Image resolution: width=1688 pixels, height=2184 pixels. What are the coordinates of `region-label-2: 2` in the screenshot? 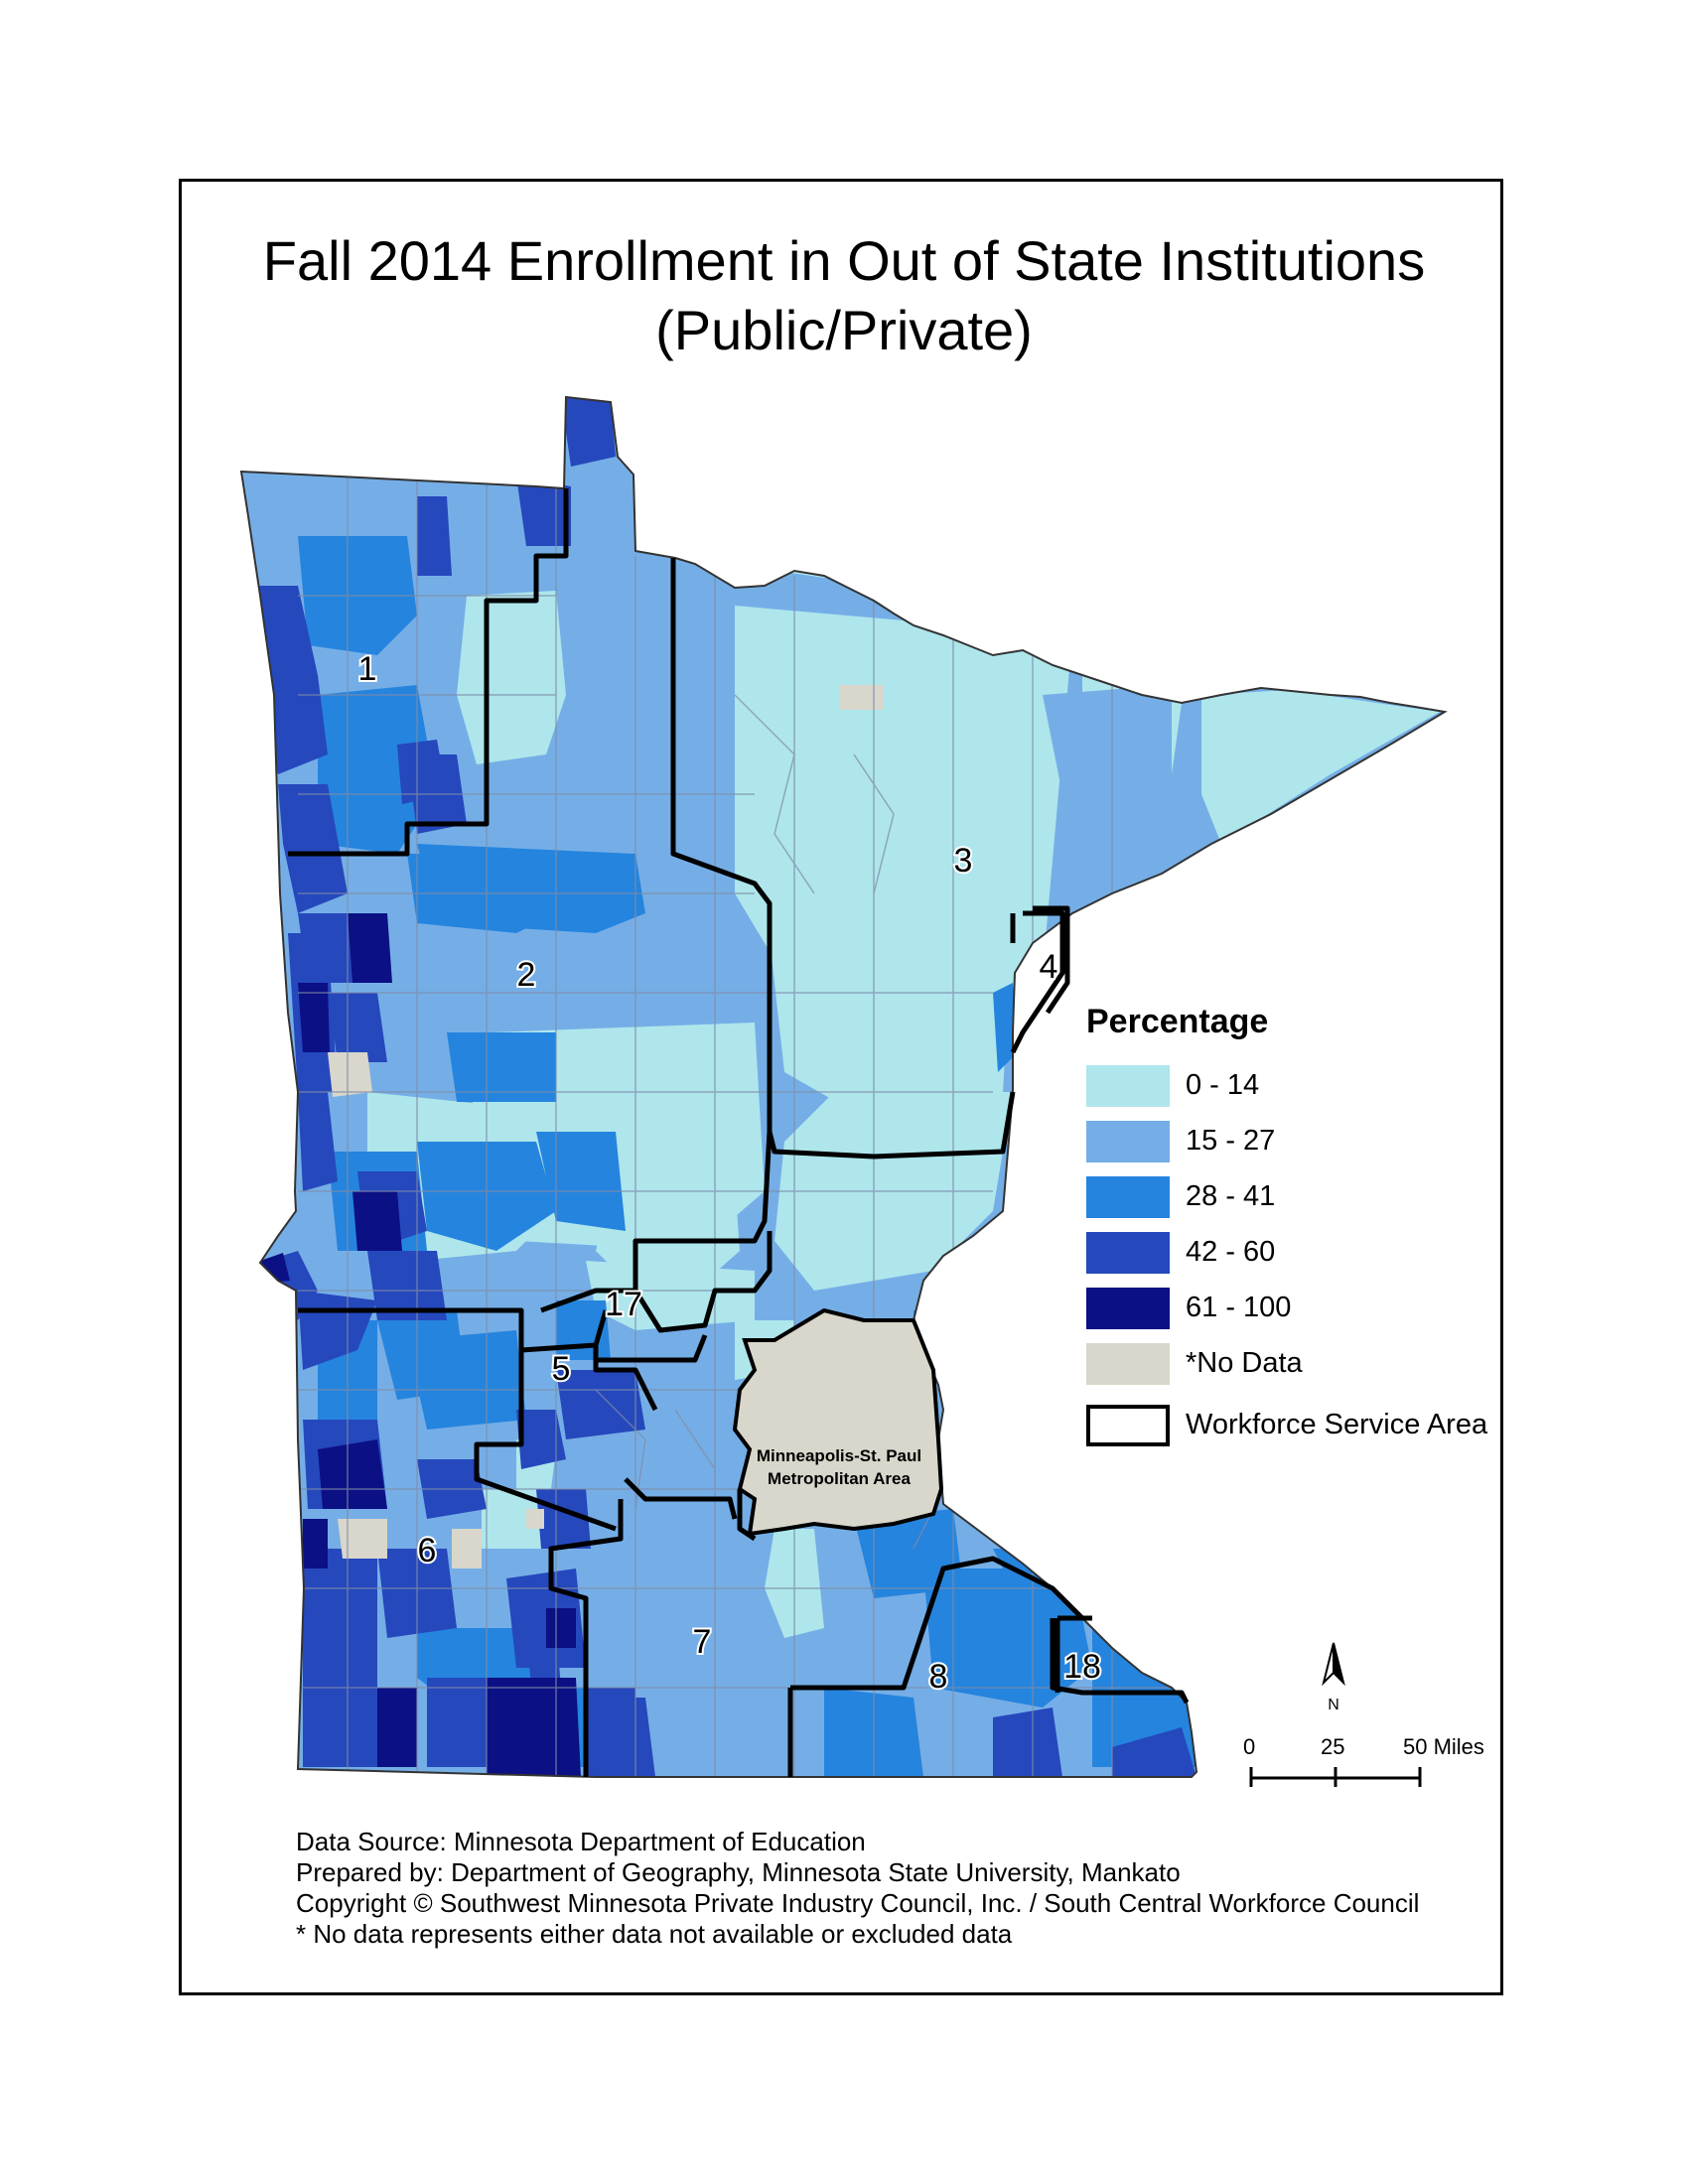 It's located at (526, 975).